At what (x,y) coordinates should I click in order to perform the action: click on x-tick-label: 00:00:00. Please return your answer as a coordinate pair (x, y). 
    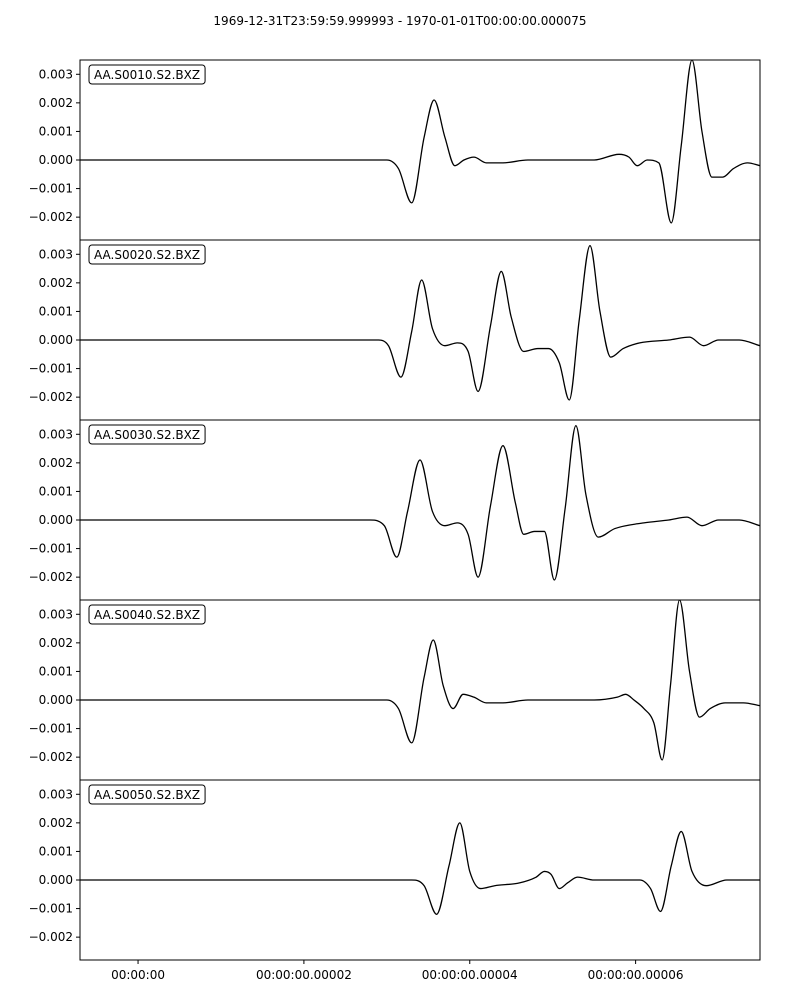
    Looking at the image, I should click on (138, 975).